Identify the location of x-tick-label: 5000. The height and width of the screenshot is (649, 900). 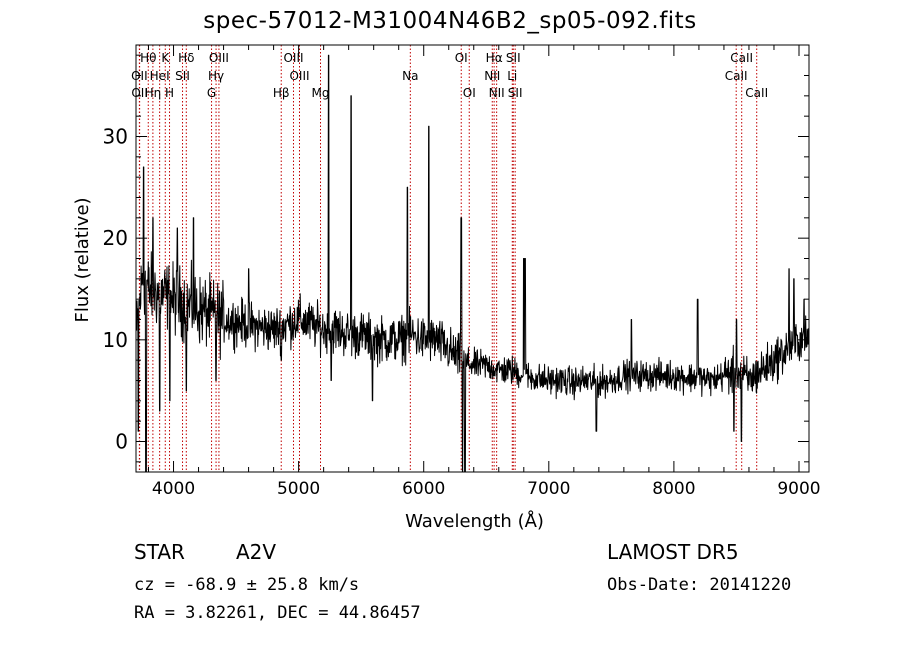
(298, 489).